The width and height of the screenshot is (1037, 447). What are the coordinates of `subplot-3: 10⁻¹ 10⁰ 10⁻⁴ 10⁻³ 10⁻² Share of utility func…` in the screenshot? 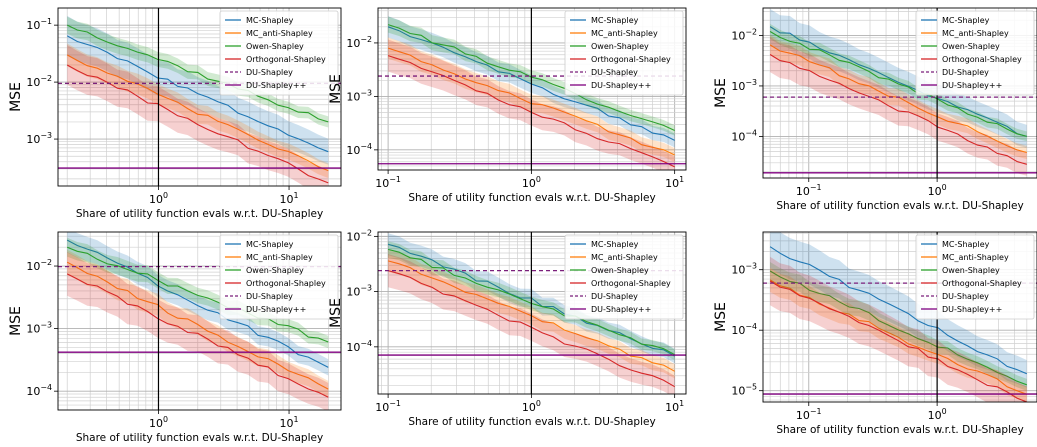 It's located at (875, 109).